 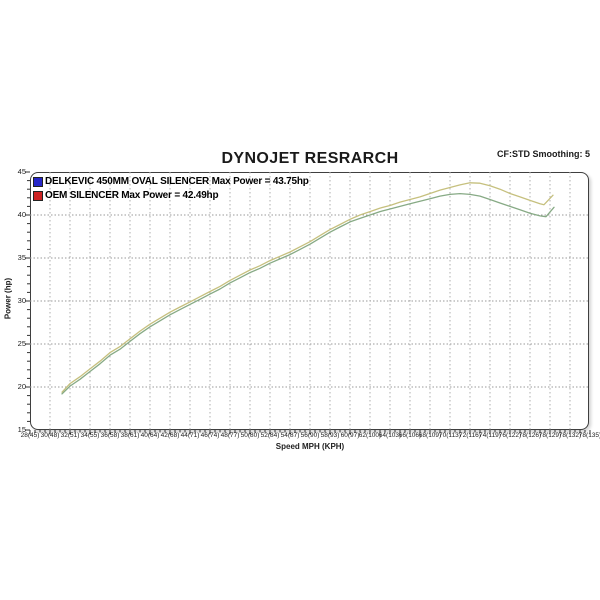 I want to click on smoothing-setting-label: CF:STD Smoothing: 5, so click(x=543, y=154).